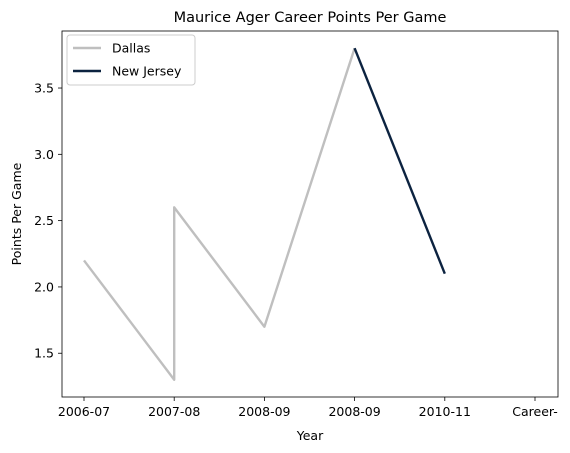 This screenshot has width=570, height=453. What do you see at coordinates (445, 411) in the screenshot?
I see `x-tick-label: 2010-11` at bounding box center [445, 411].